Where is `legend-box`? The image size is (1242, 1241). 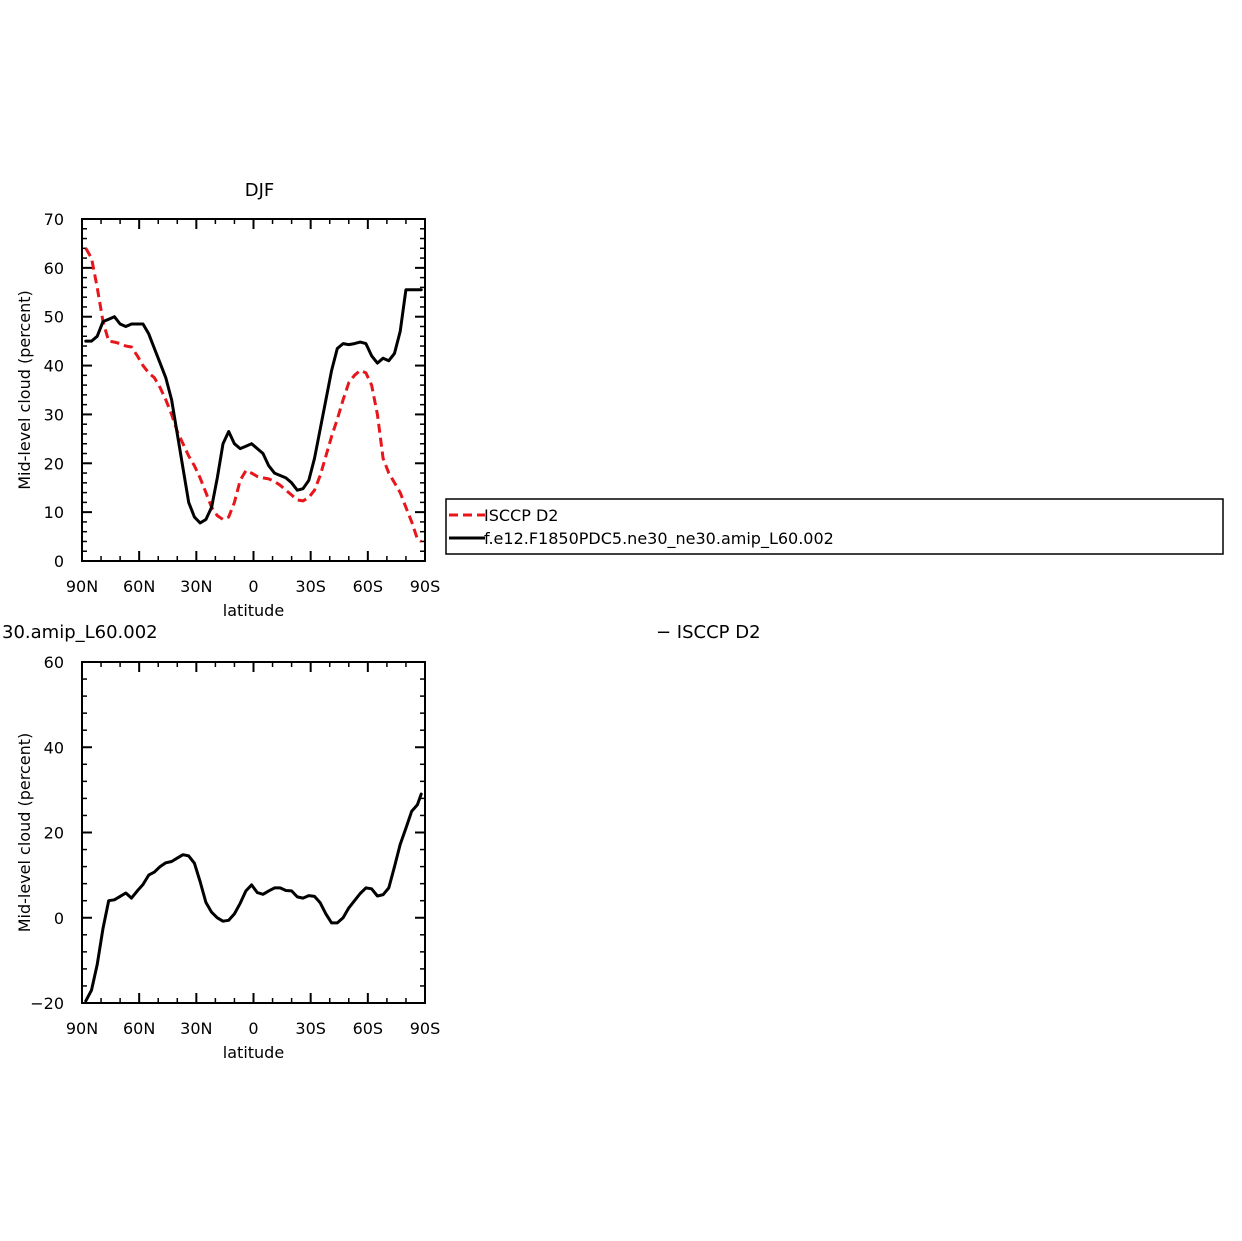
legend-box is located at coordinates (834, 526).